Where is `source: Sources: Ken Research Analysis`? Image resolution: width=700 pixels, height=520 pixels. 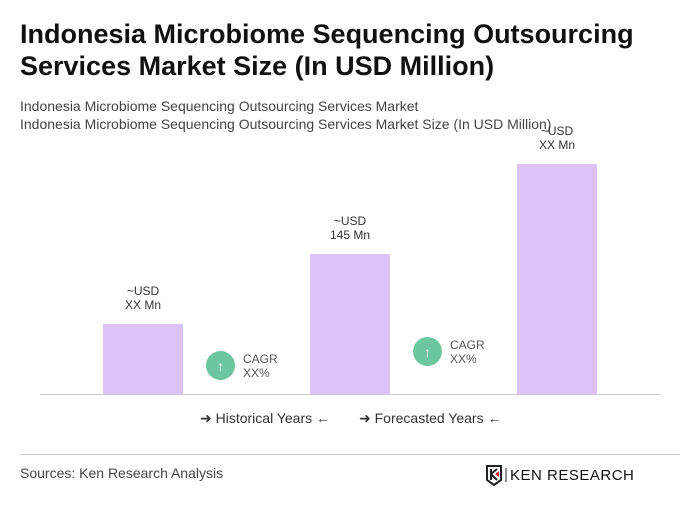
source: Sources: Ken Research Analysis is located at coordinates (122, 473).